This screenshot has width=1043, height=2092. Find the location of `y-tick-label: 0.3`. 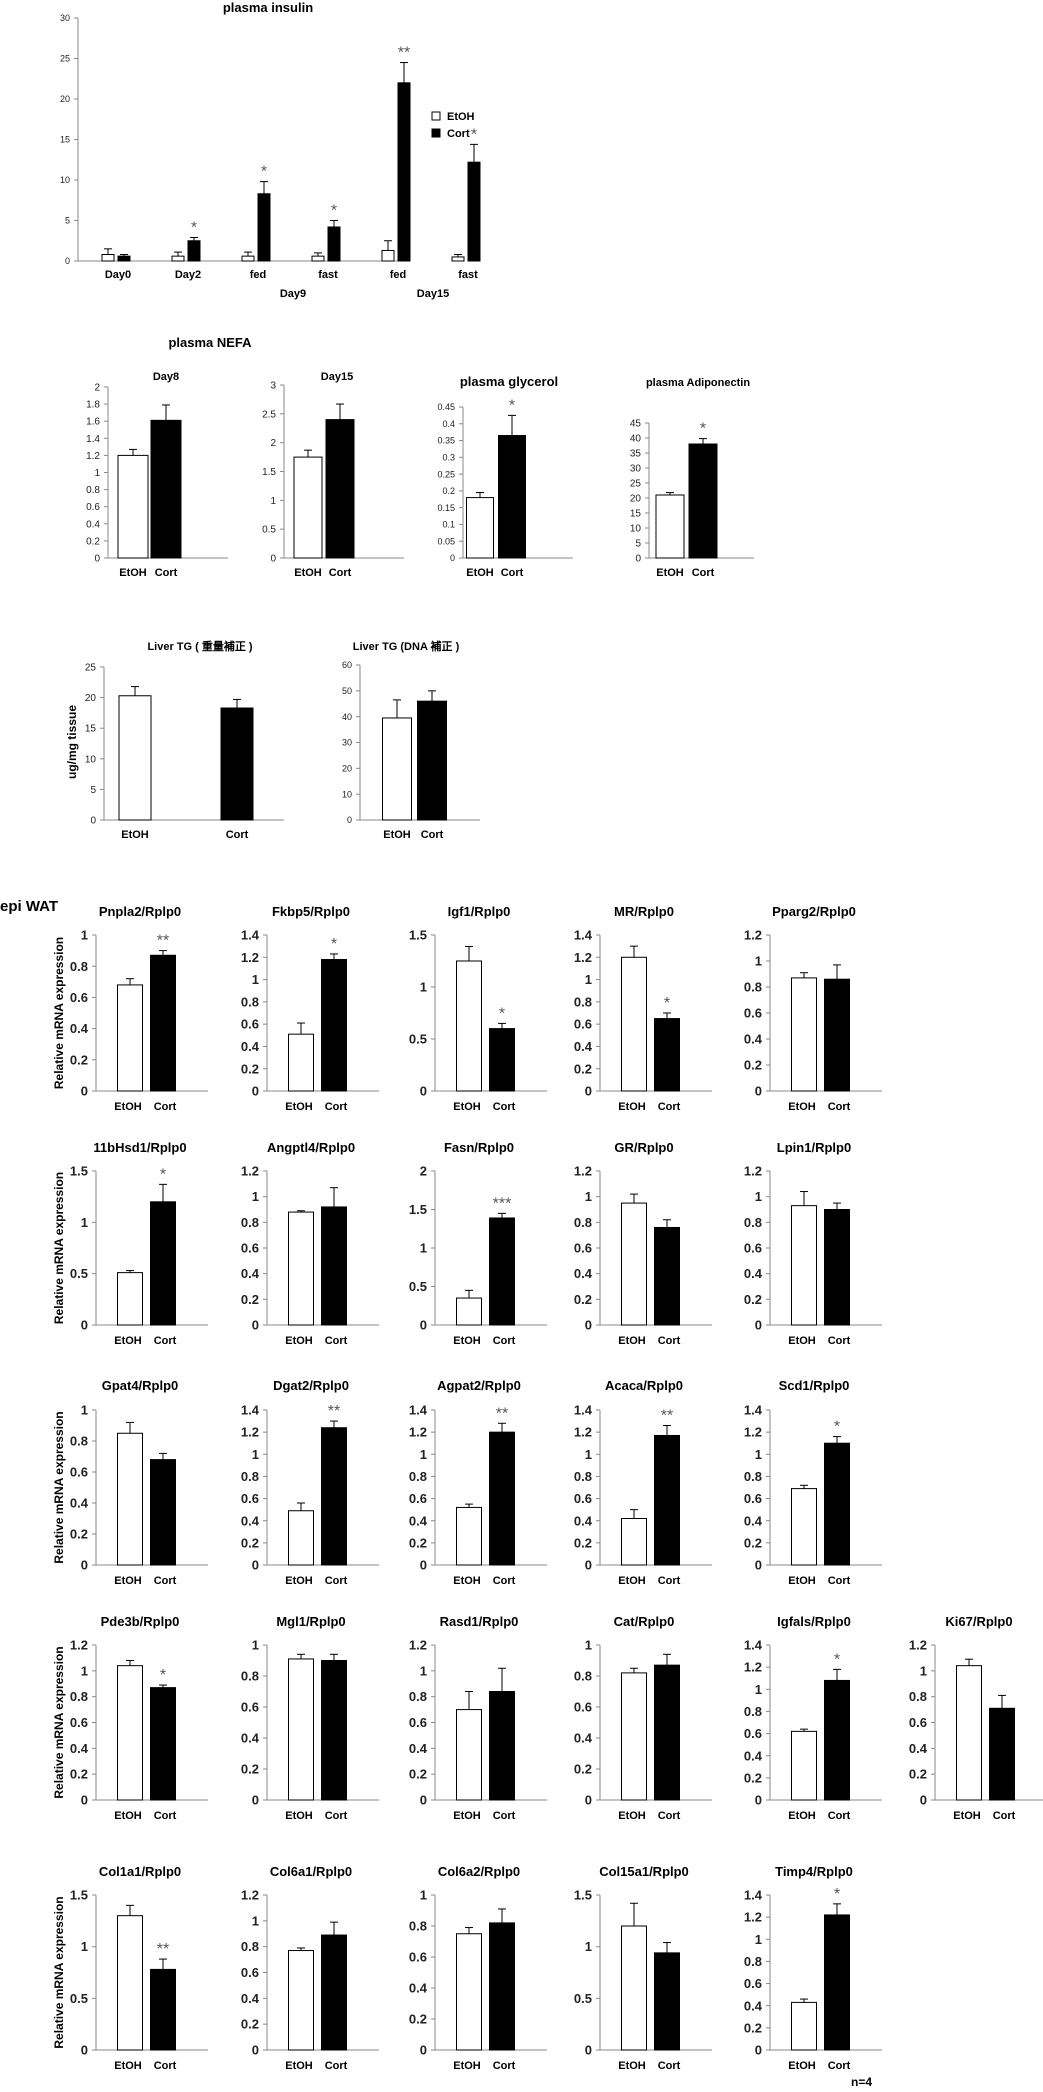

y-tick-label: 0.3 is located at coordinates (448, 457).